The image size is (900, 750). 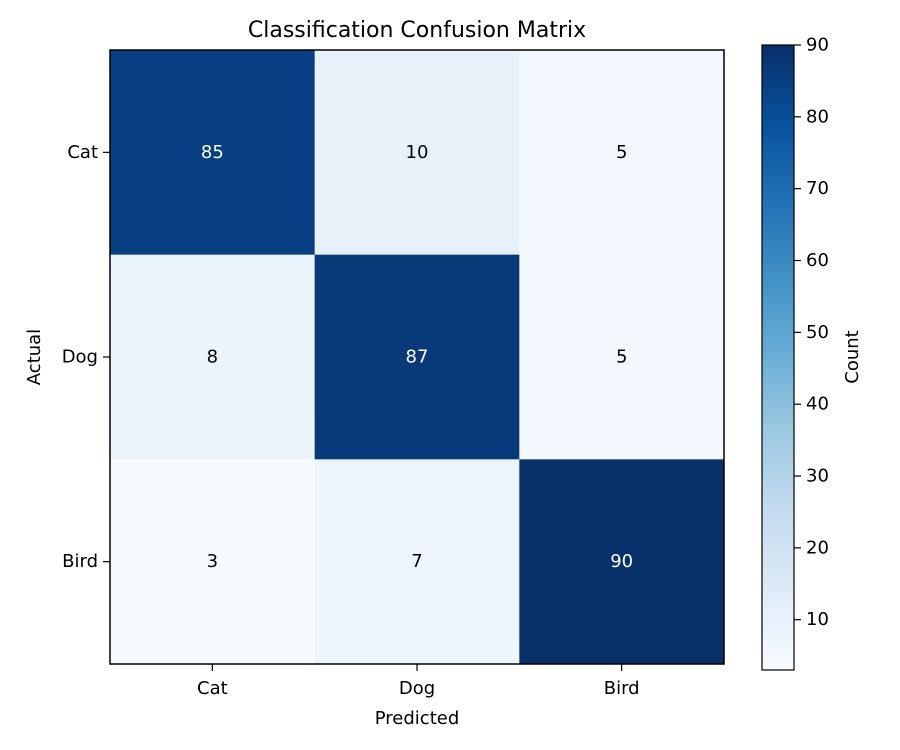 I want to click on colorbar-tick-label: 30, so click(x=817, y=476).